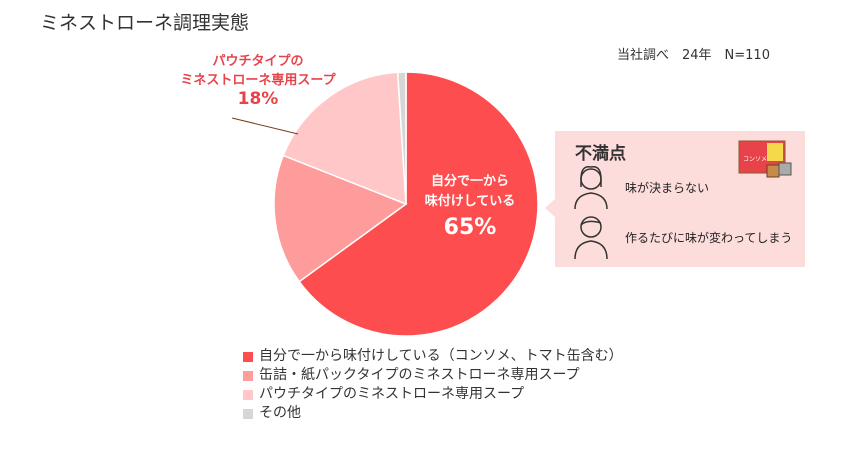  What do you see at coordinates (693, 55) in the screenshot?
I see `survey-source: 当社調べ 24年 N=110` at bounding box center [693, 55].